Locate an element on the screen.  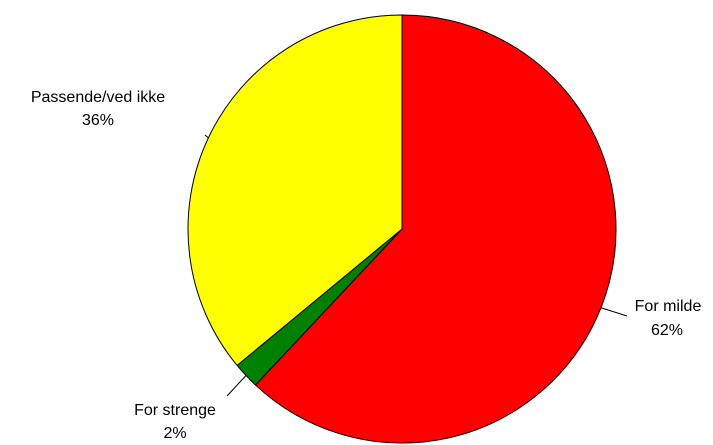
slice-label-for-milde: For milde is located at coordinates (668, 306).